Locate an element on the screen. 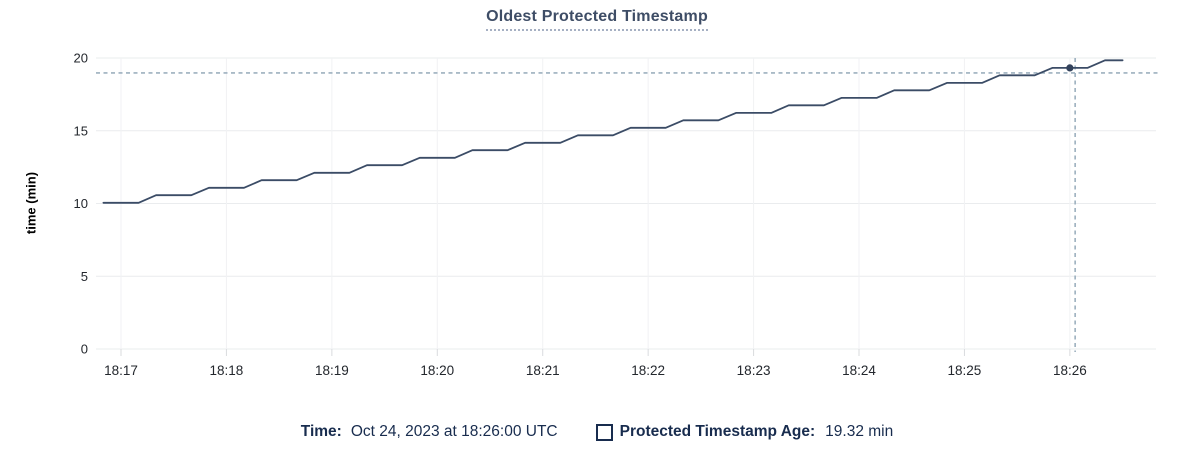  x-tick-label: 18:22 is located at coordinates (648, 370).